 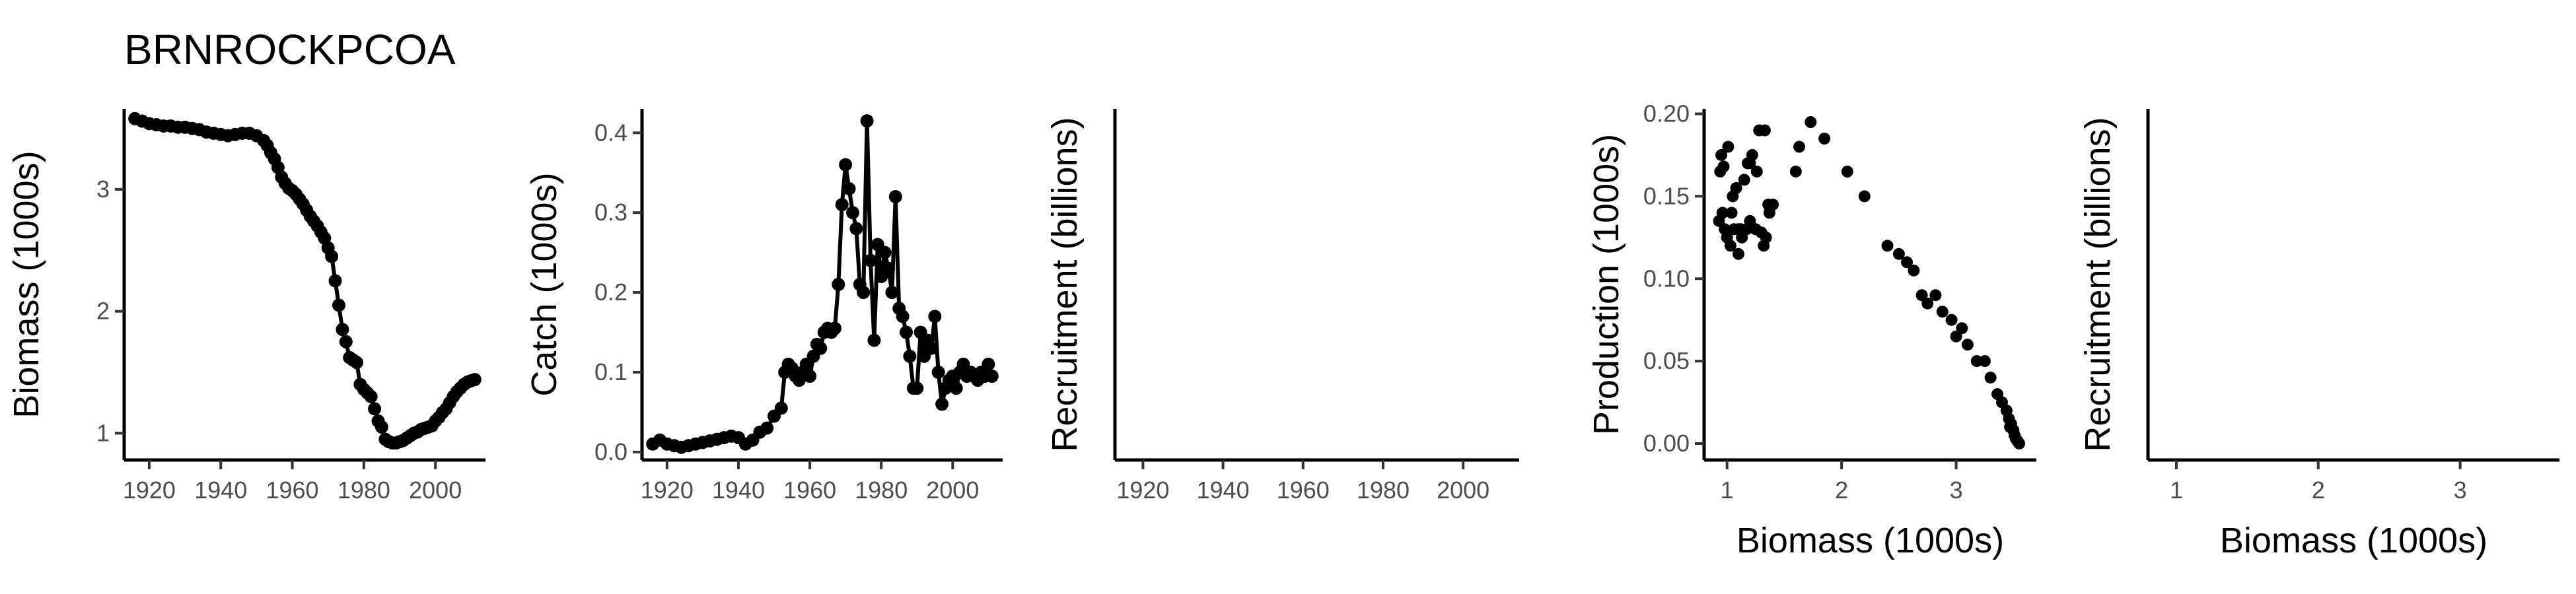 What do you see at coordinates (611, 132) in the screenshot?
I see `y-tick-label: 0.4` at bounding box center [611, 132].